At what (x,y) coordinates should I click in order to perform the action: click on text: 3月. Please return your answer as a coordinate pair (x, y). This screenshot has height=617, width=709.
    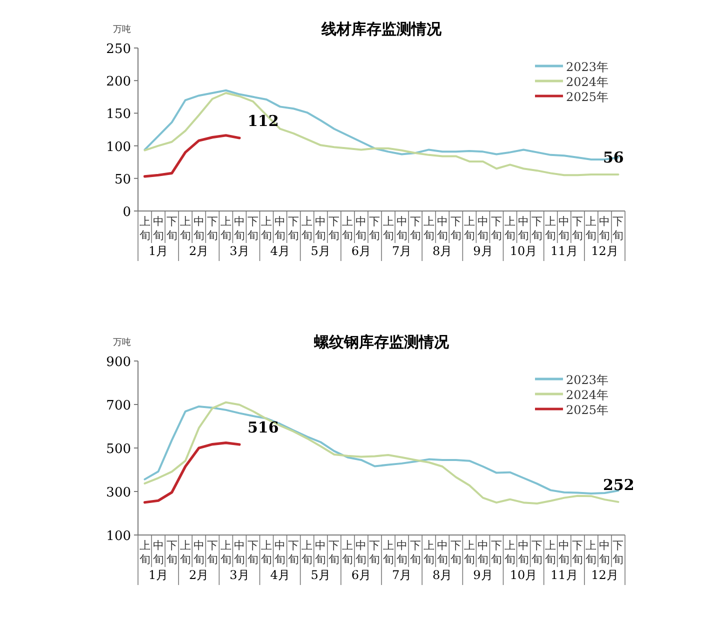
    Looking at the image, I should click on (240, 575).